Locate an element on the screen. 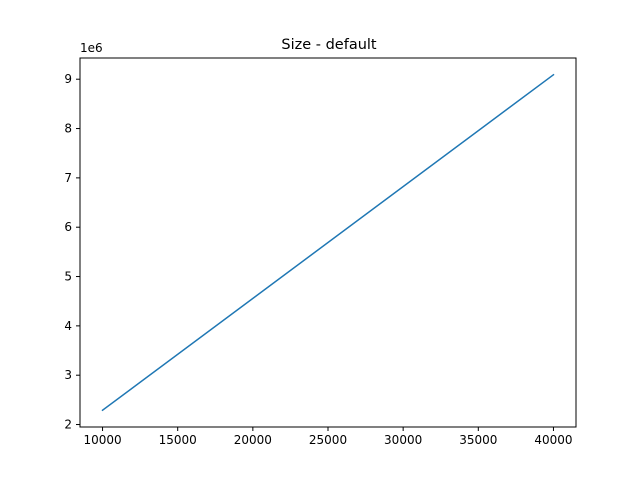 Image resolution: width=640 pixels, height=484 pixels. x-tick-label: 30000 is located at coordinates (403, 440).